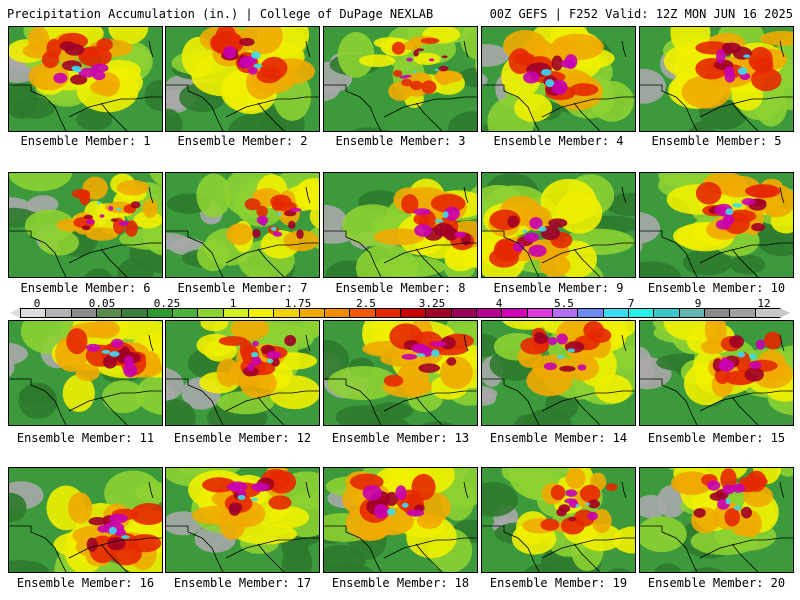 The width and height of the screenshot is (800, 600). I want to click on ensemble-member-label: Ensemble Member: 15, so click(716, 438).